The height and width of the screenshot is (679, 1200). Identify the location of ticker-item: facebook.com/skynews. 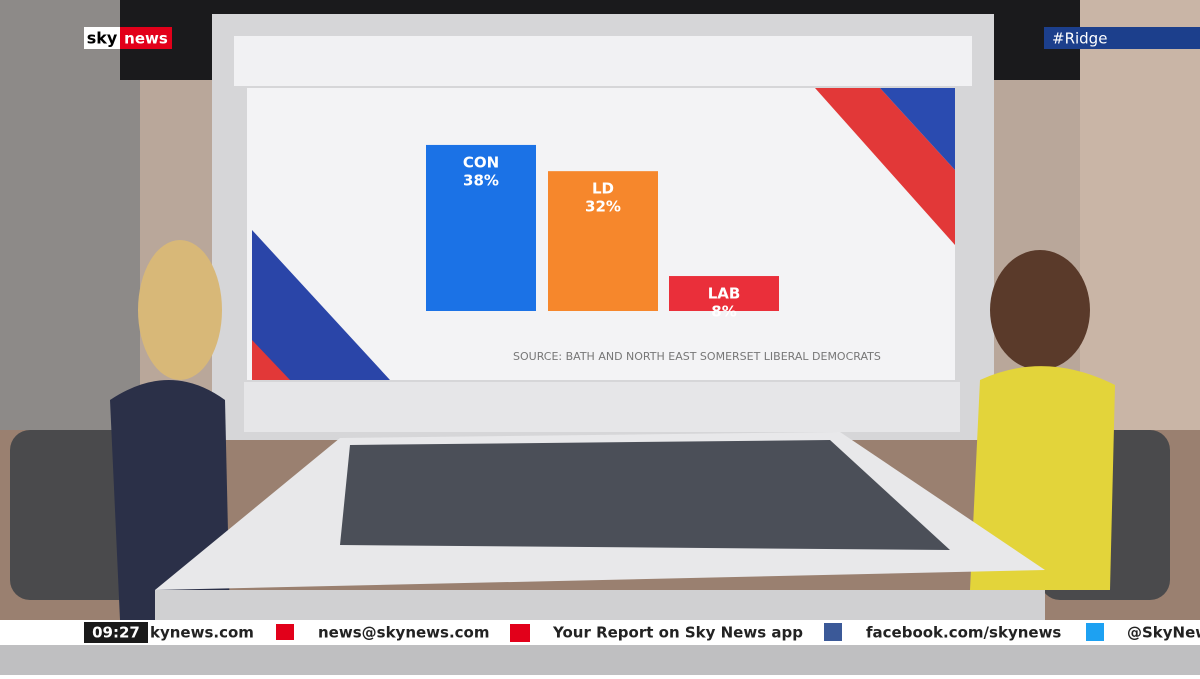
(963, 633).